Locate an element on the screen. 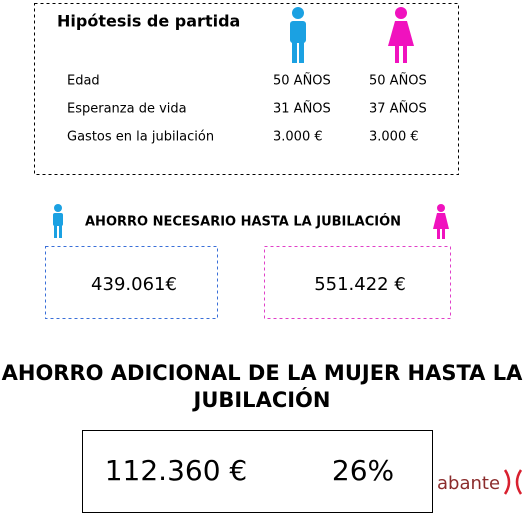 Image resolution: width=525 pixels, height=521 pixels. men-savings: 439.061€ is located at coordinates (134, 284).